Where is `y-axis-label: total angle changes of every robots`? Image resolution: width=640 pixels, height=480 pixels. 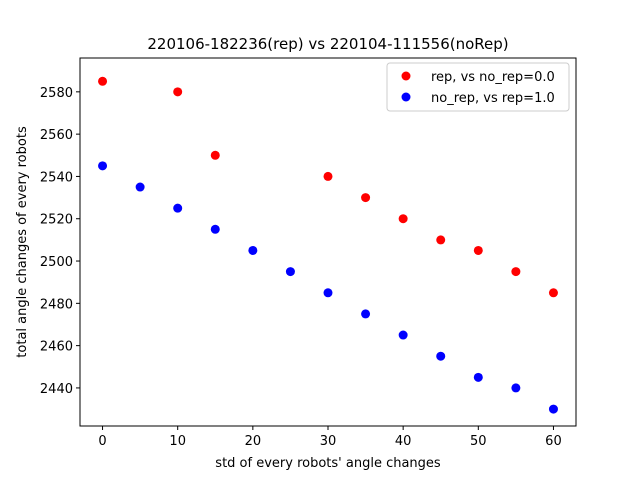 y-axis-label: total angle changes of every robots is located at coordinates (22, 242).